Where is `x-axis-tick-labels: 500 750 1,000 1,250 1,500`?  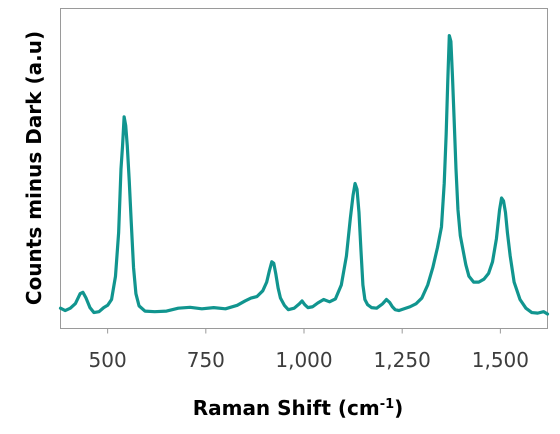
x-axis-tick-labels: 500 750 1,000 1,250 1,500 is located at coordinates (309, 360).